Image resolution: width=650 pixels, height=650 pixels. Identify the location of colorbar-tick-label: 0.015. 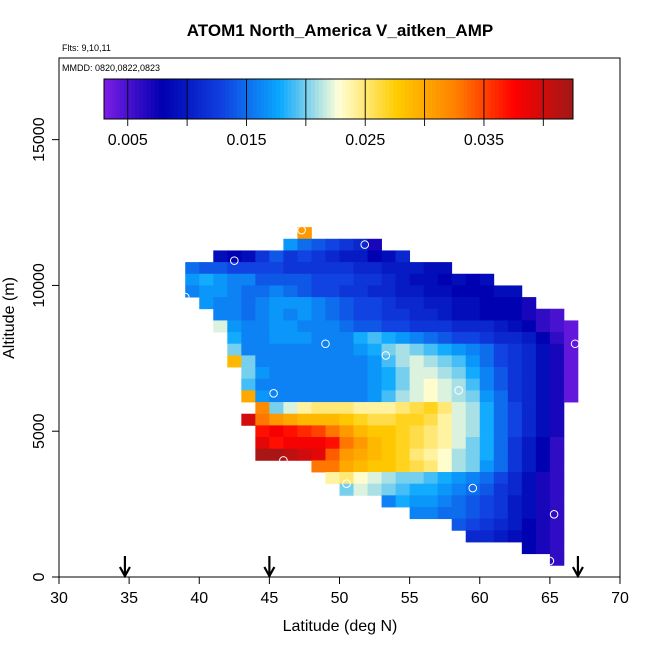
(246, 140).